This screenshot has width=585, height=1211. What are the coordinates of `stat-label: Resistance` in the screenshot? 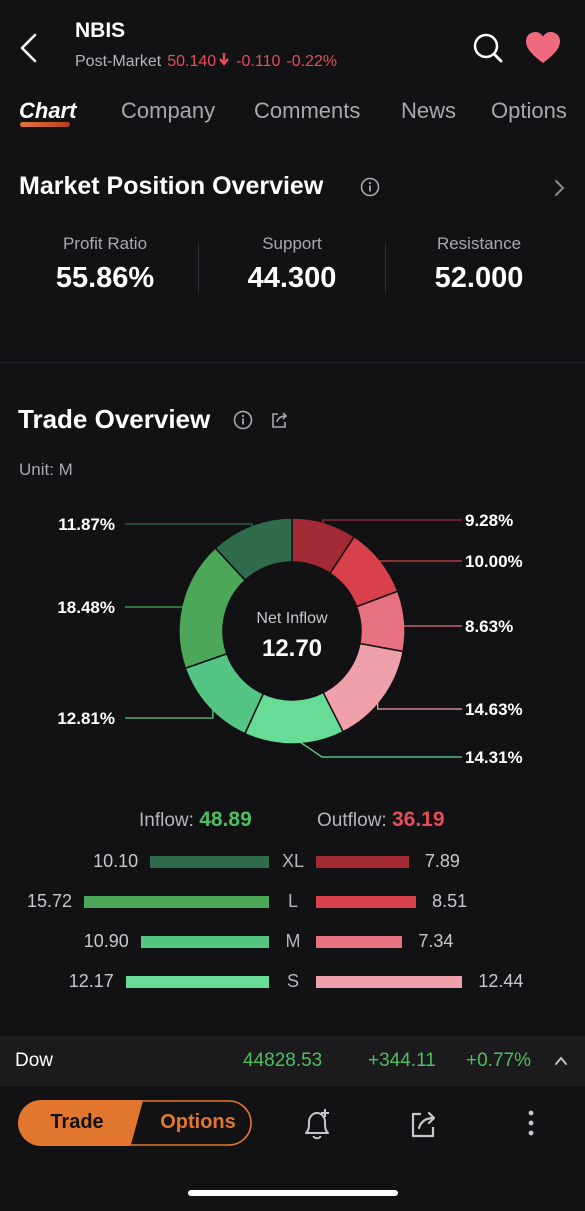 It's located at (479, 243).